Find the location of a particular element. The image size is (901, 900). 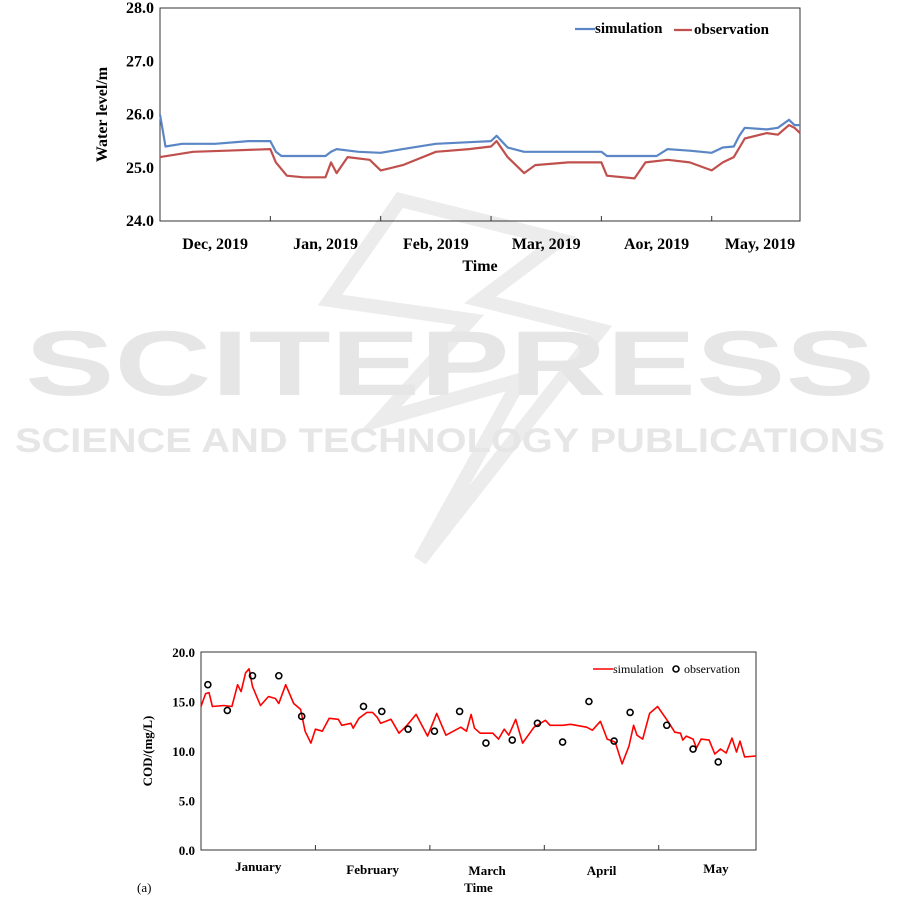

watermark-subtitle: SCIENCE AND TECHNOLOGY PUBLICATIONS is located at coordinates (450, 441).